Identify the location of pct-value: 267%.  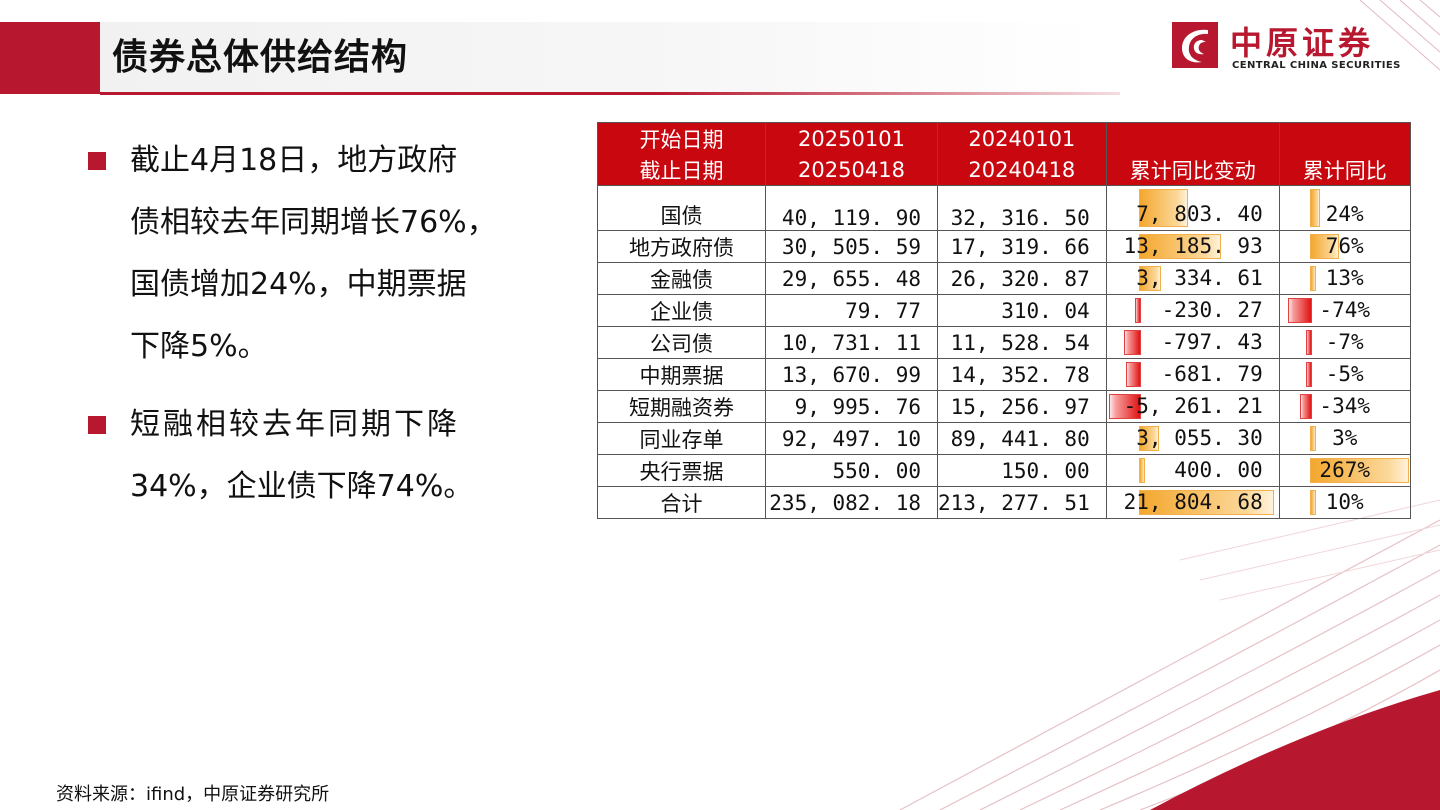
(1344, 470).